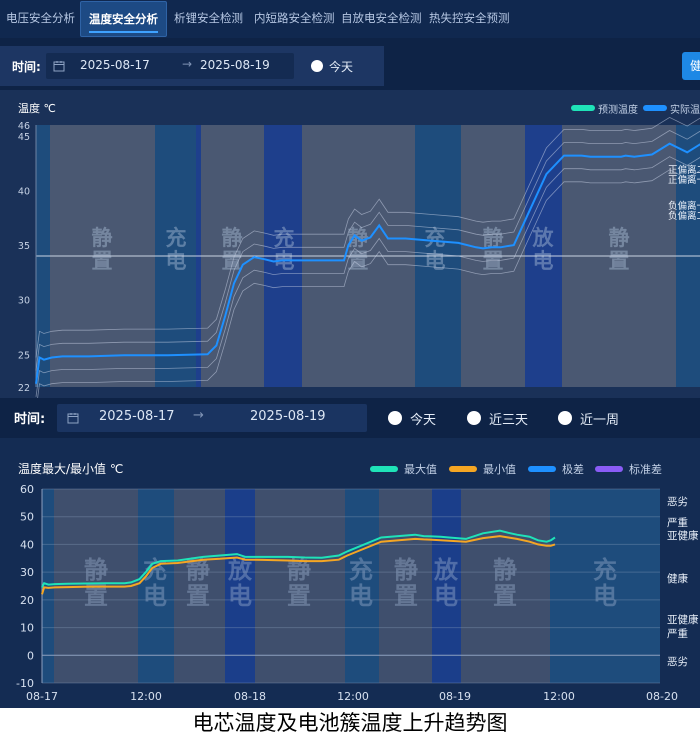  I want to click on tab-thermal-runaway: 热失控安全预测, so click(469, 18).